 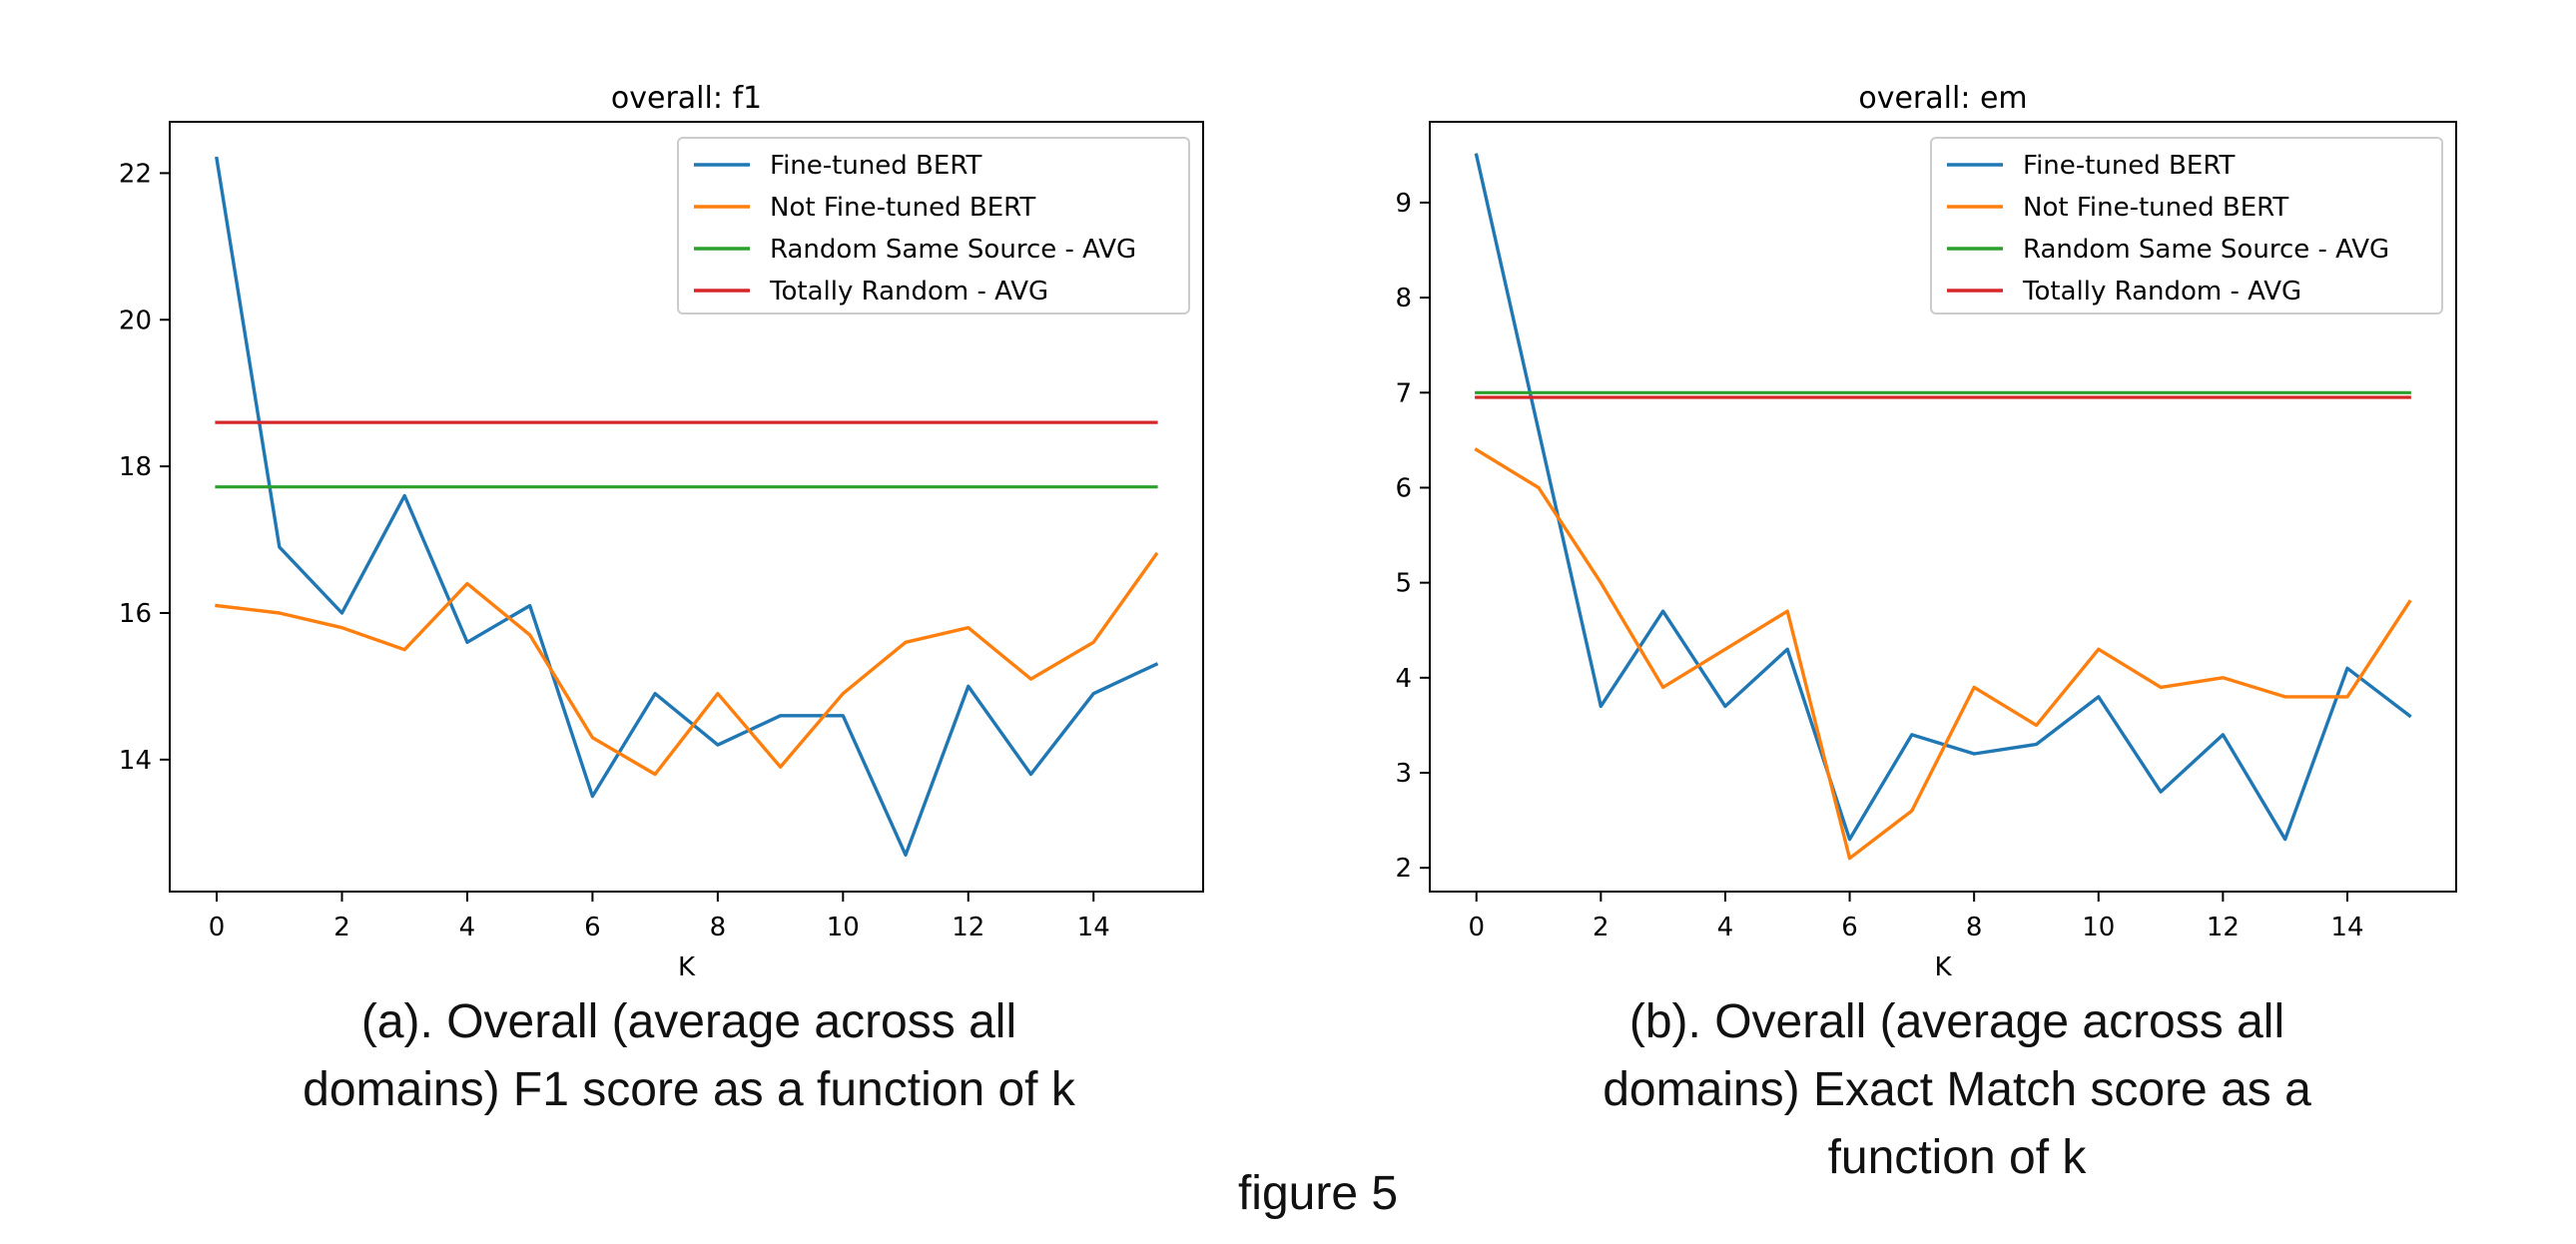 I want to click on caption-b-line-2: domains) Exact Match score as a, so click(x=1957, y=1090).